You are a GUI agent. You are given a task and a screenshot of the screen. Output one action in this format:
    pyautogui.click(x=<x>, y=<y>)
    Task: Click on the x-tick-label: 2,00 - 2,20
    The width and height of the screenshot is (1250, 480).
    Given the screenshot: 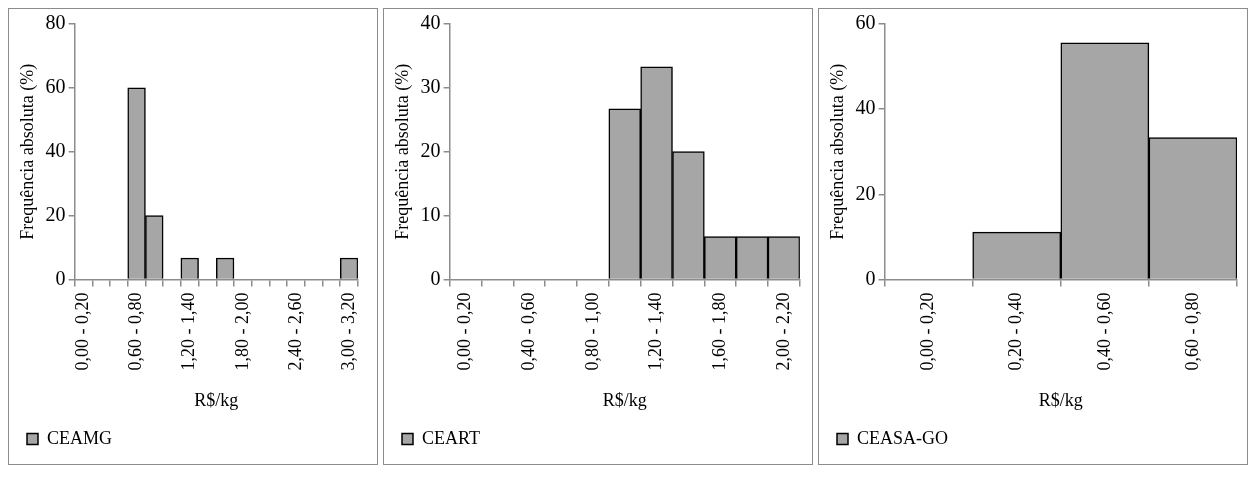 What is the action you would take?
    pyautogui.click(x=782, y=331)
    